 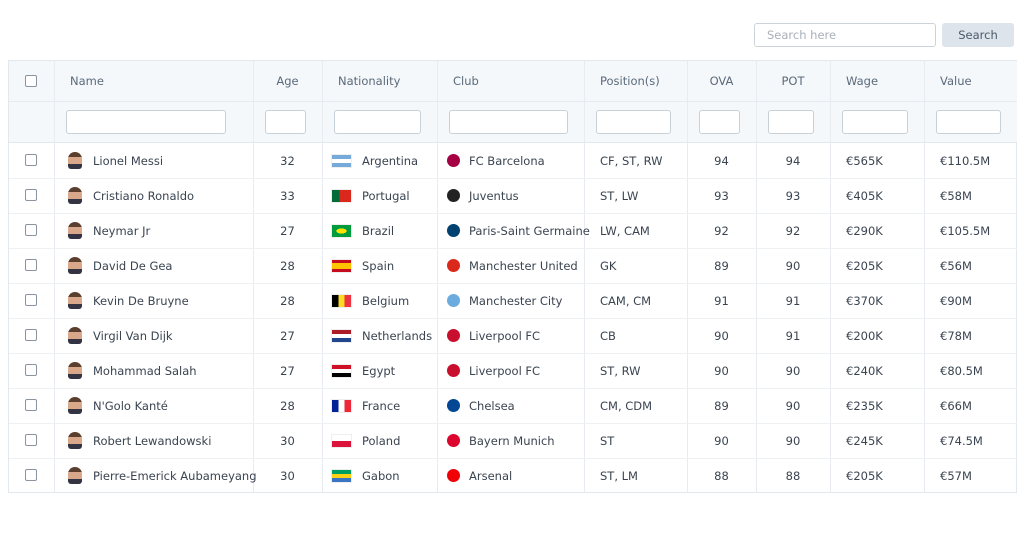 What do you see at coordinates (379, 370) in the screenshot?
I see `table-cell: Egypt` at bounding box center [379, 370].